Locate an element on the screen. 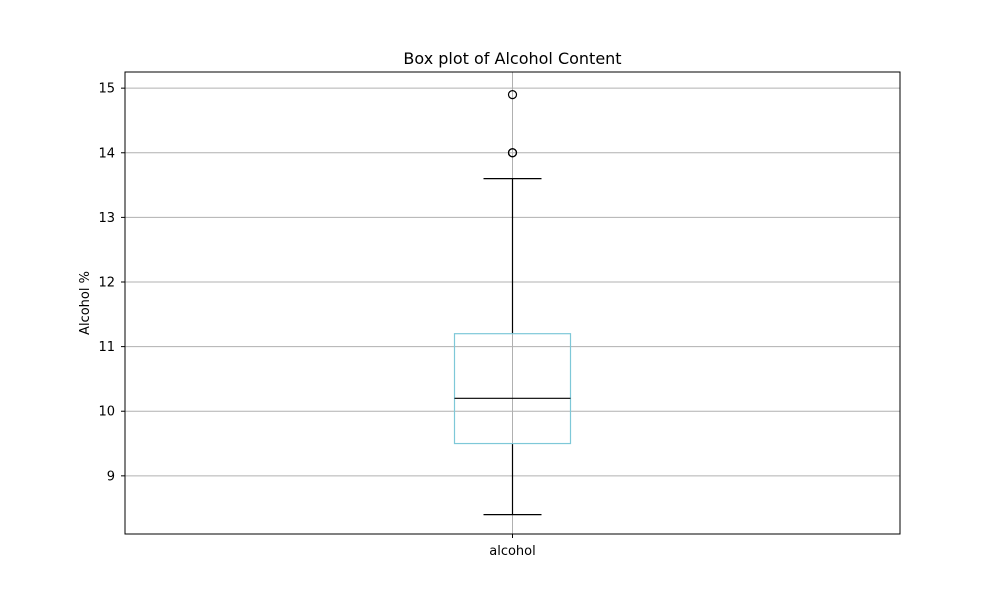  y-tick-label: 11 is located at coordinates (106, 347).